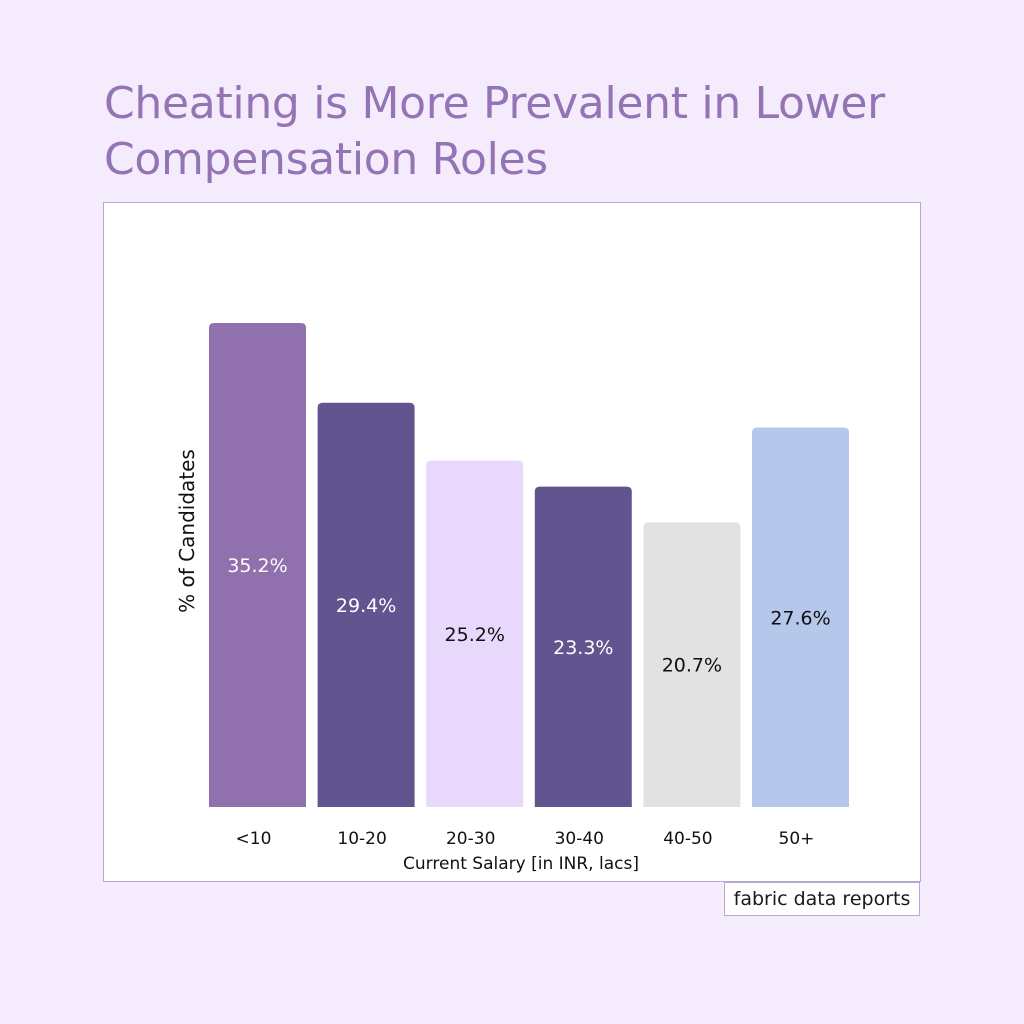  I want to click on x-axis-label: Current Salary [in INR, lacs], so click(521, 864).